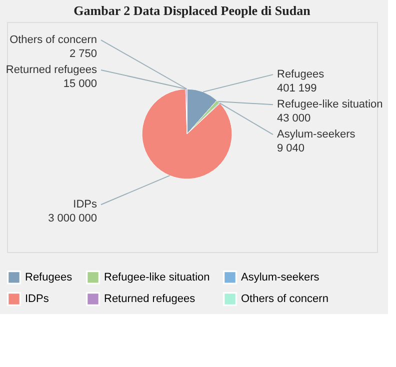  I want to click on chart-title: Gambar 2 Data Displaced People di Sudan, so click(193, 10).